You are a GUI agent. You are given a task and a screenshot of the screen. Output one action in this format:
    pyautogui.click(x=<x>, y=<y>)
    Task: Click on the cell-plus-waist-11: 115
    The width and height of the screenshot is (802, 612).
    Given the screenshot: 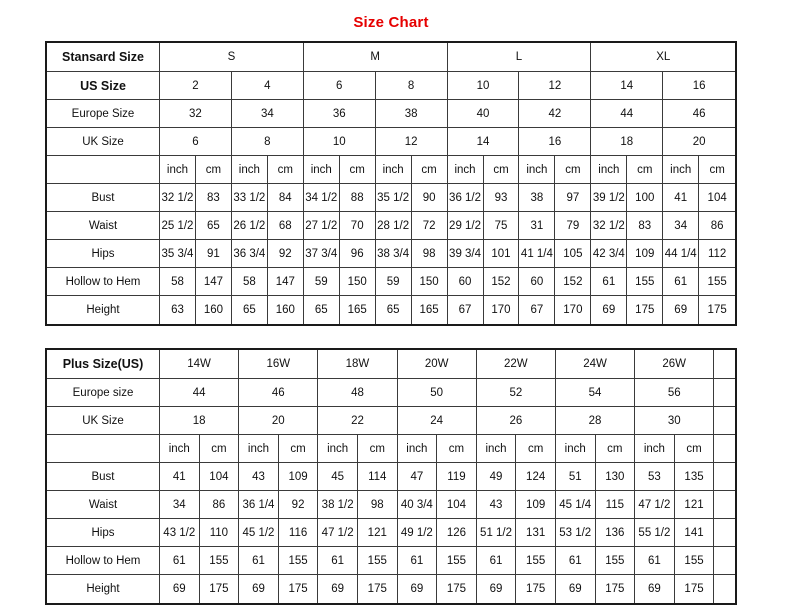 What is the action you would take?
    pyautogui.click(x=615, y=505)
    